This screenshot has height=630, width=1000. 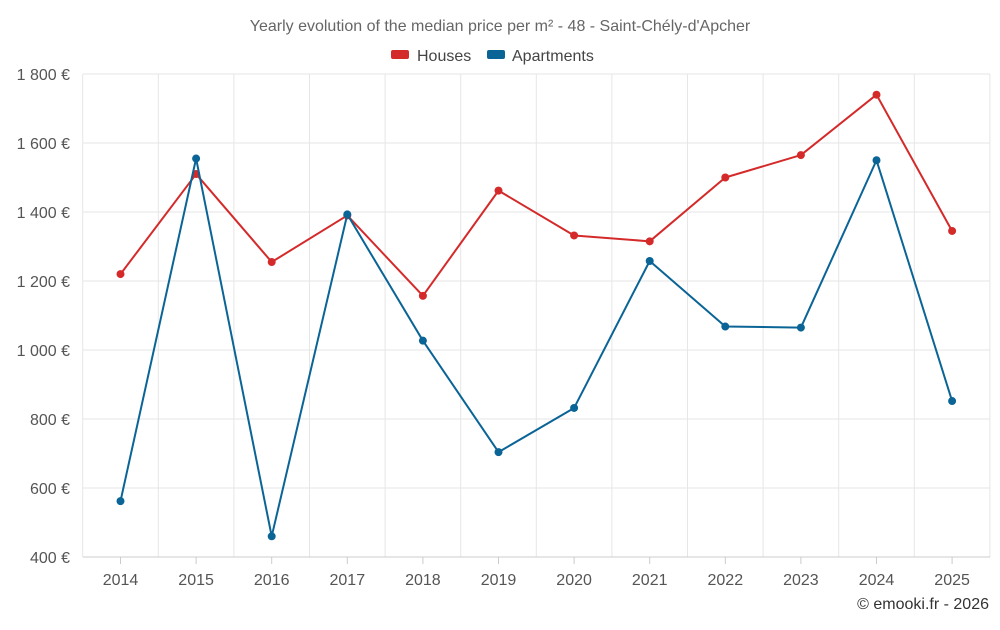 I want to click on legend-item-houses: Houses, so click(x=431, y=56).